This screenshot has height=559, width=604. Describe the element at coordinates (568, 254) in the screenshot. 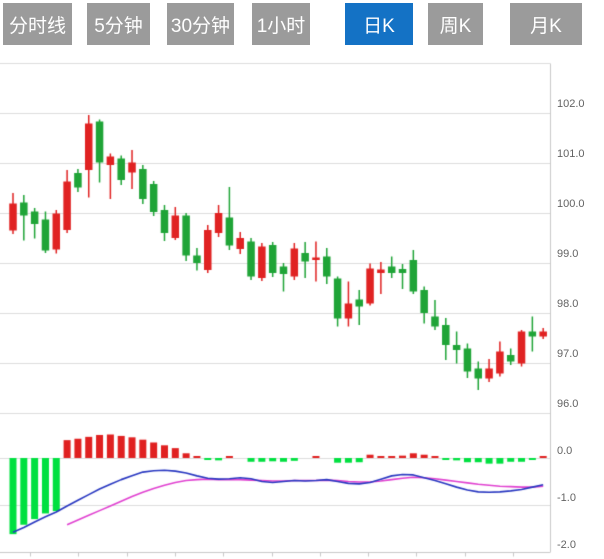

I see `price-axis-label: 99.0` at that location.